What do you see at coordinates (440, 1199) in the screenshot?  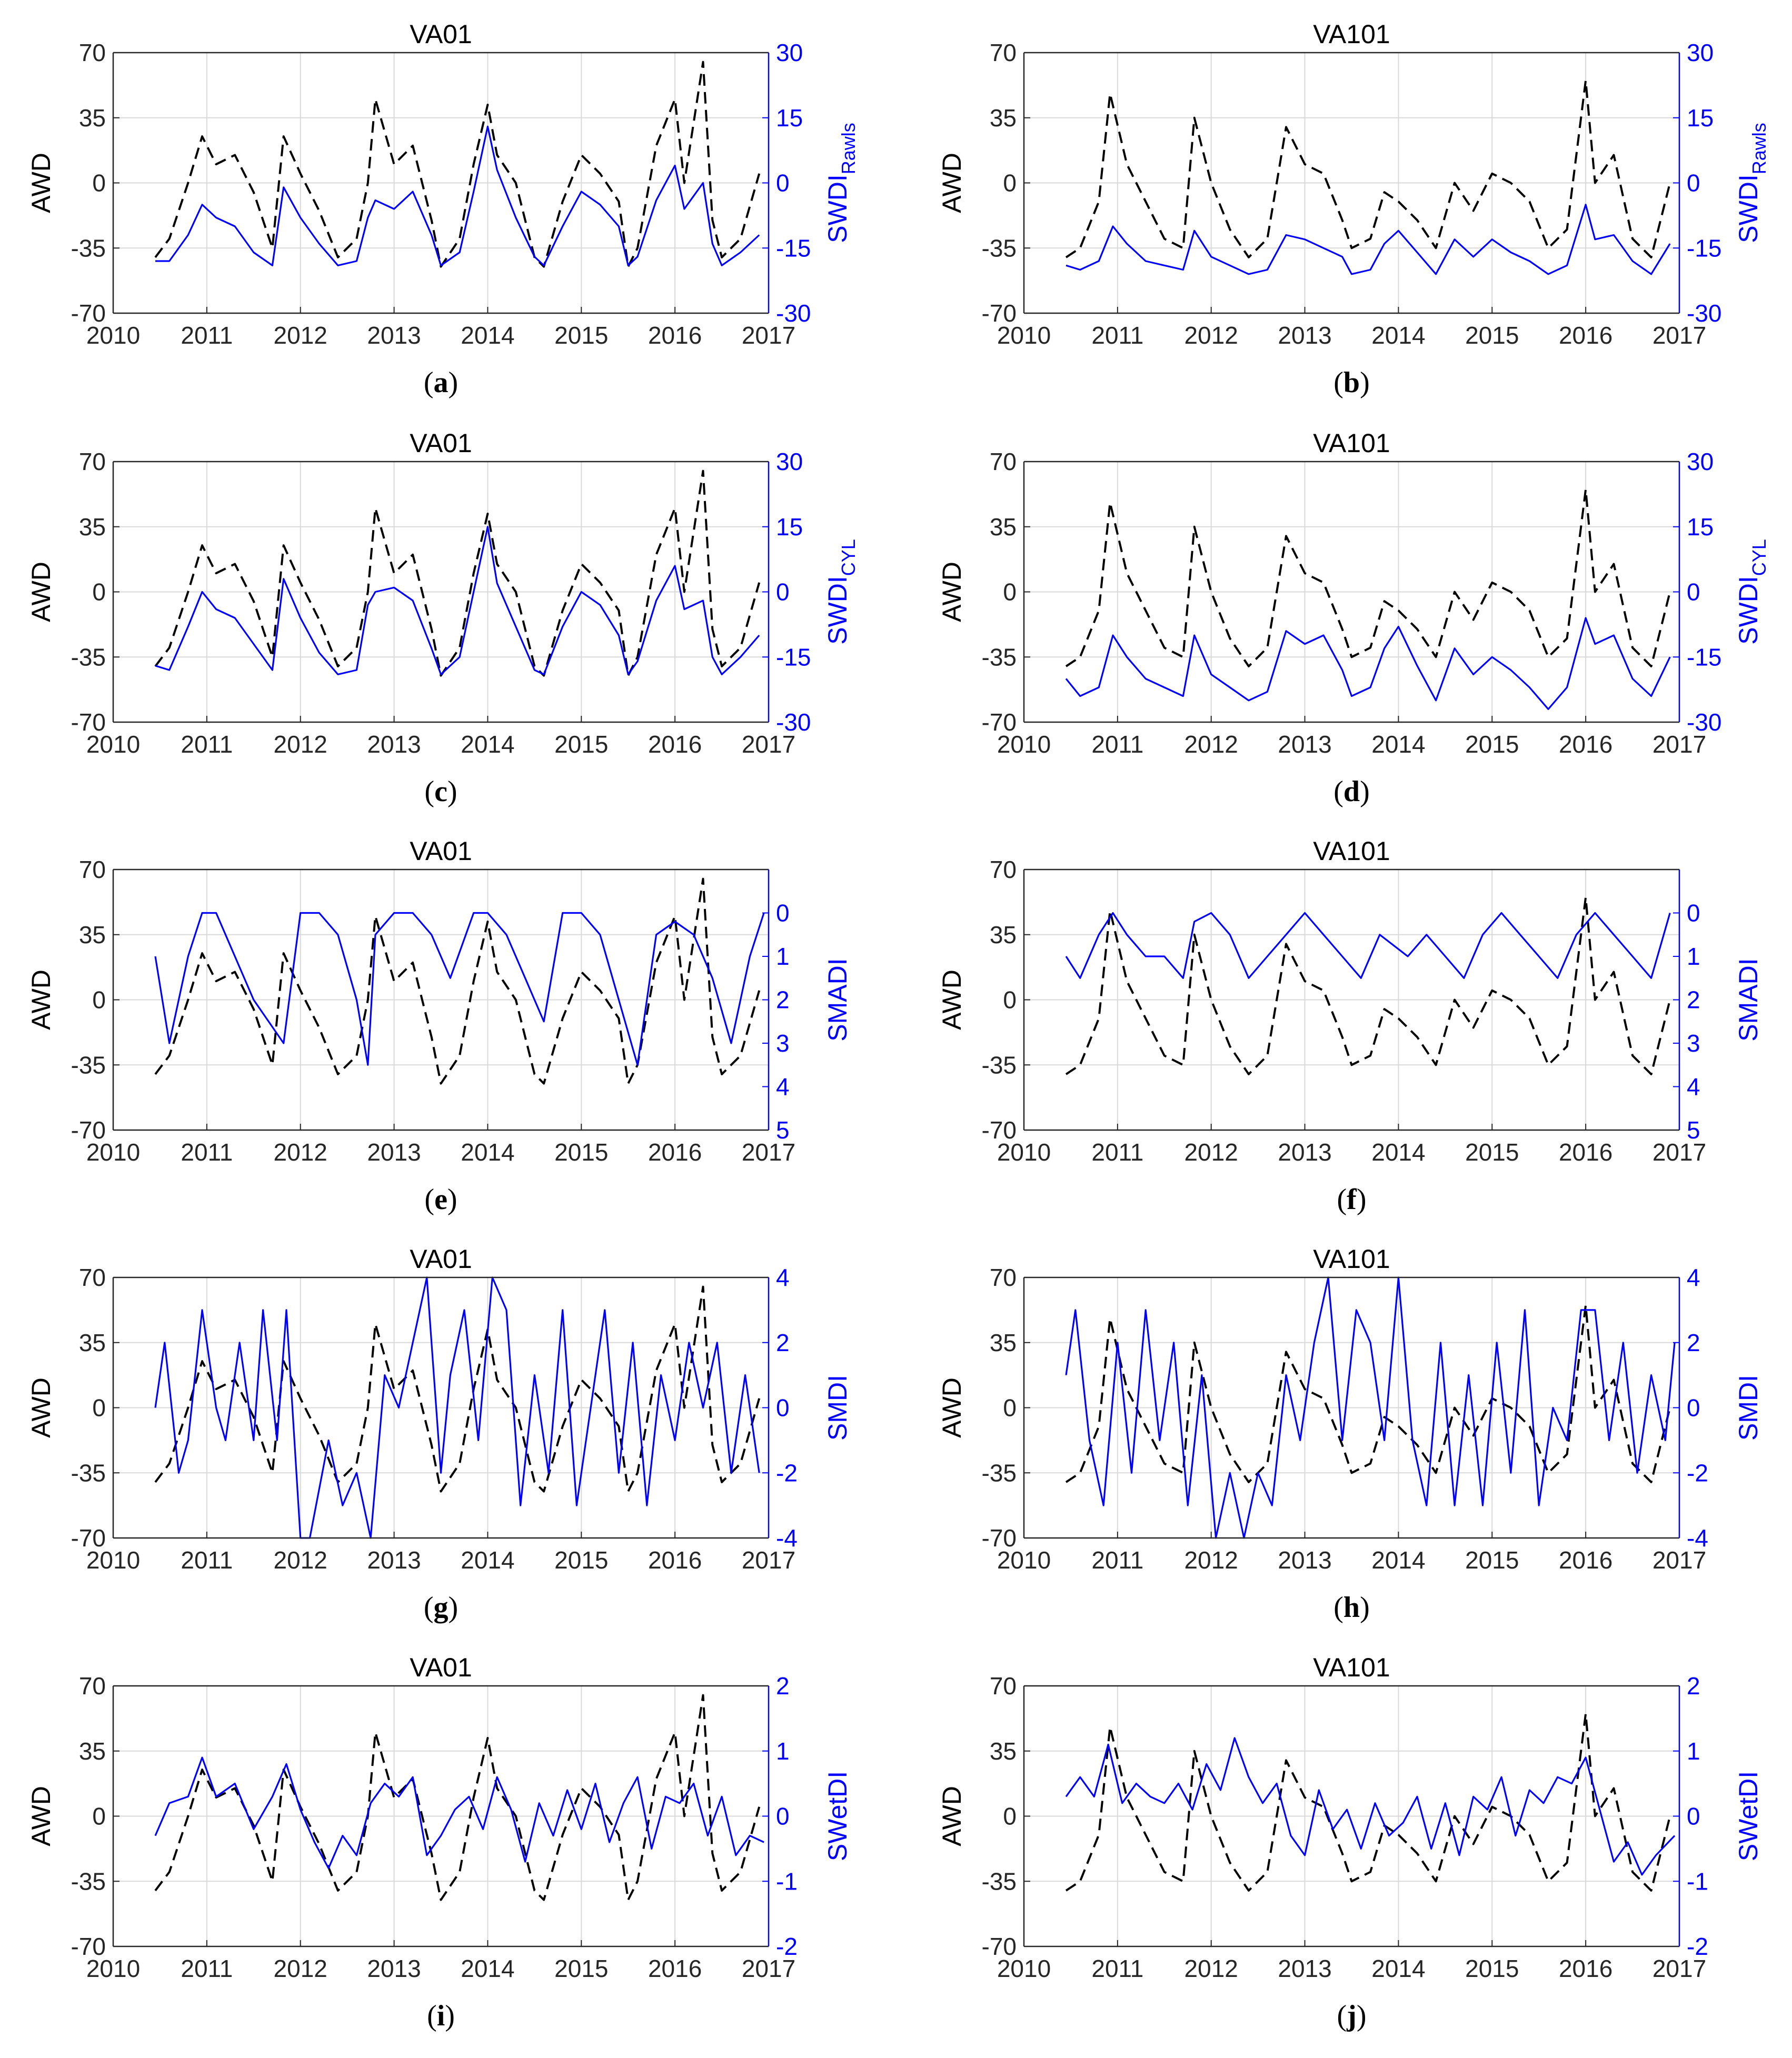 I see `panel-letter-text: e` at bounding box center [440, 1199].